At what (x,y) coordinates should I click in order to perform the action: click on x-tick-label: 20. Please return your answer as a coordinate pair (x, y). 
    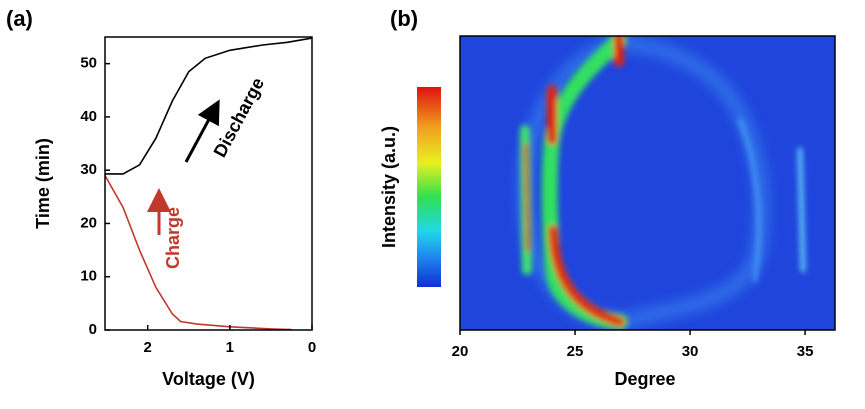
    Looking at the image, I should click on (460, 351).